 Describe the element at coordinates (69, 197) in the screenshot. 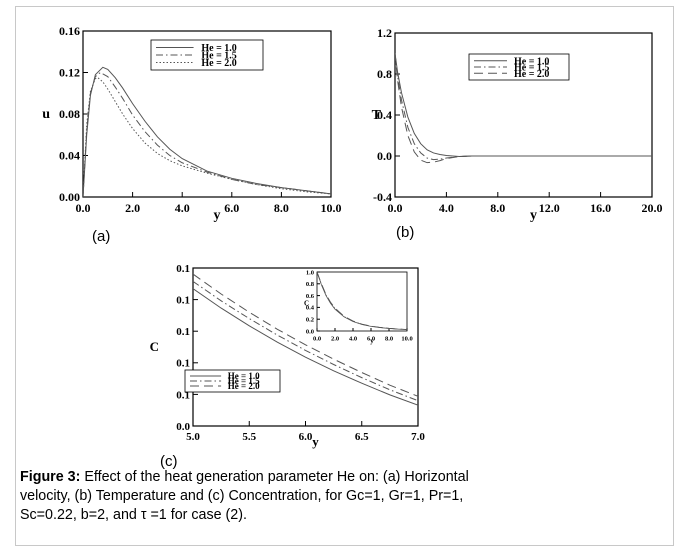

I see `y-tick-label: 0.00` at that location.